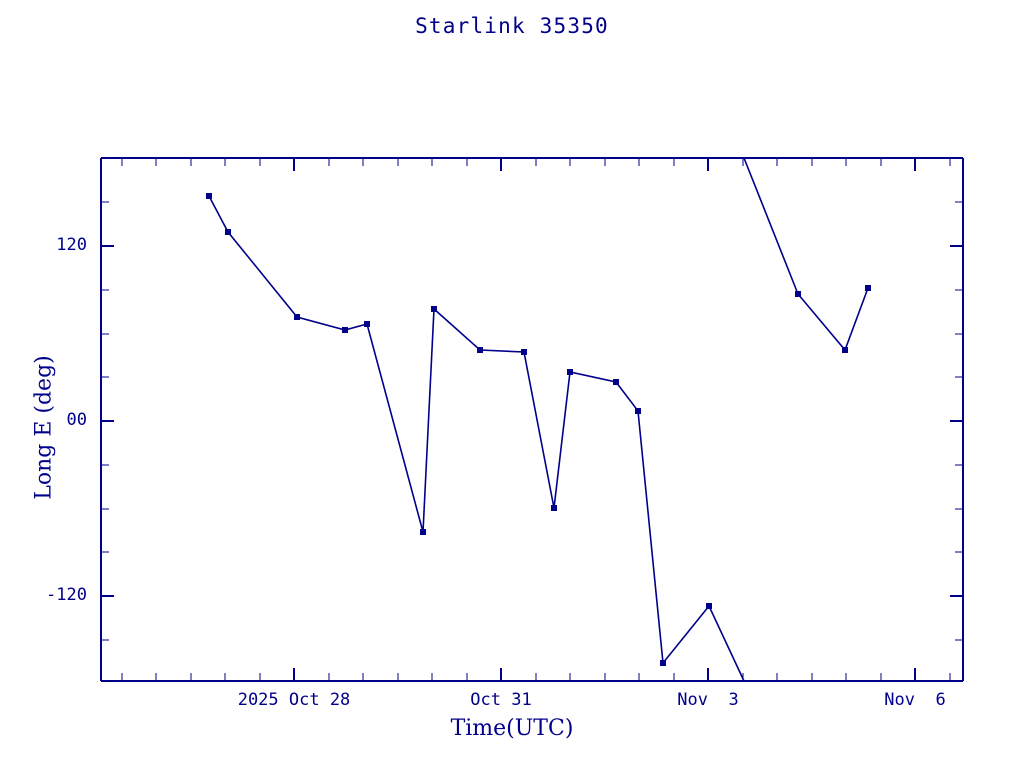 Image resolution: width=1024 pixels, height=768 pixels. What do you see at coordinates (66, 595) in the screenshot?
I see `y-tick-label: -120` at bounding box center [66, 595].